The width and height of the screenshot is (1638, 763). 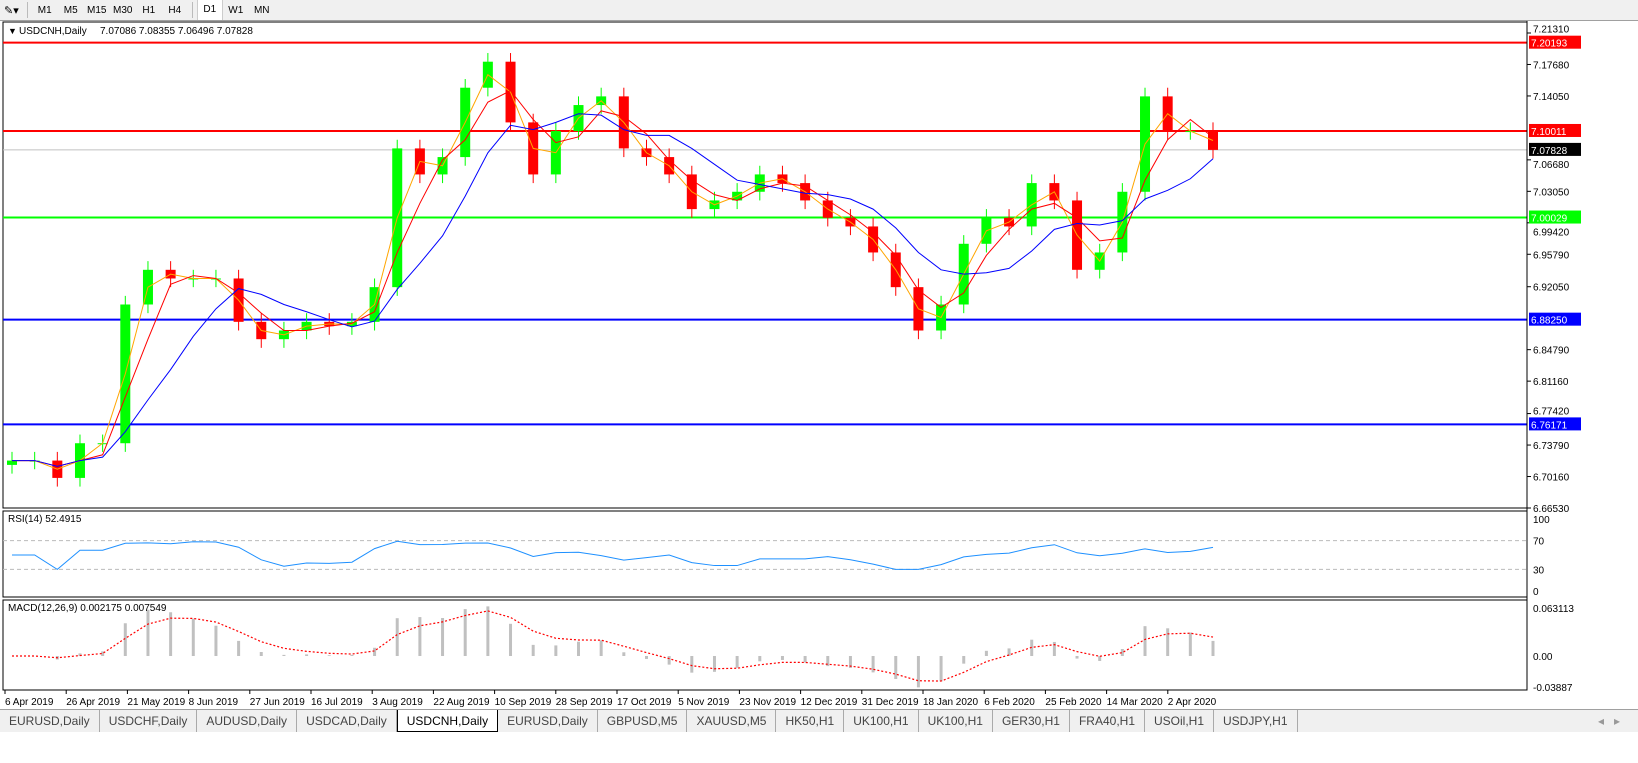 What do you see at coordinates (11, 10) in the screenshot?
I see `line-tools-icon: ✎▾` at bounding box center [11, 10].